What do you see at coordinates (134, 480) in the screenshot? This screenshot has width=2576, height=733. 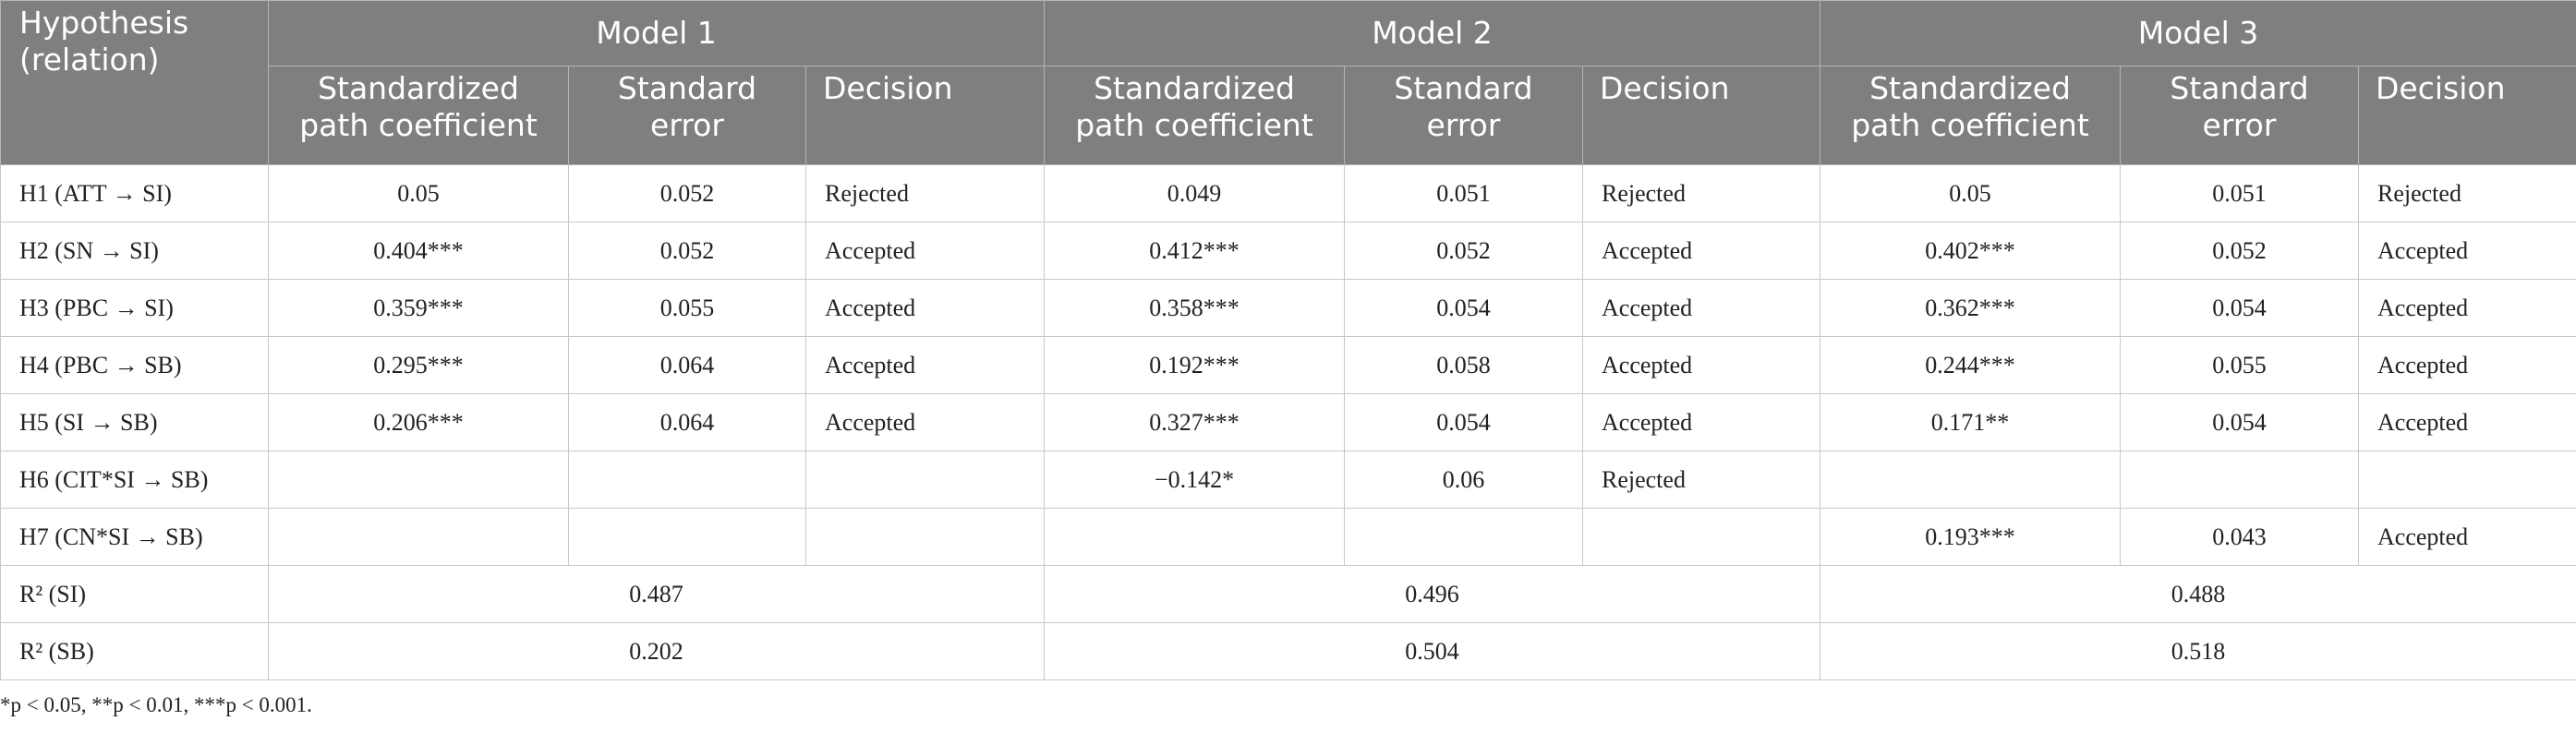 I see `hypothesis-cell: H6 (CIT*SI → SB)` at bounding box center [134, 480].